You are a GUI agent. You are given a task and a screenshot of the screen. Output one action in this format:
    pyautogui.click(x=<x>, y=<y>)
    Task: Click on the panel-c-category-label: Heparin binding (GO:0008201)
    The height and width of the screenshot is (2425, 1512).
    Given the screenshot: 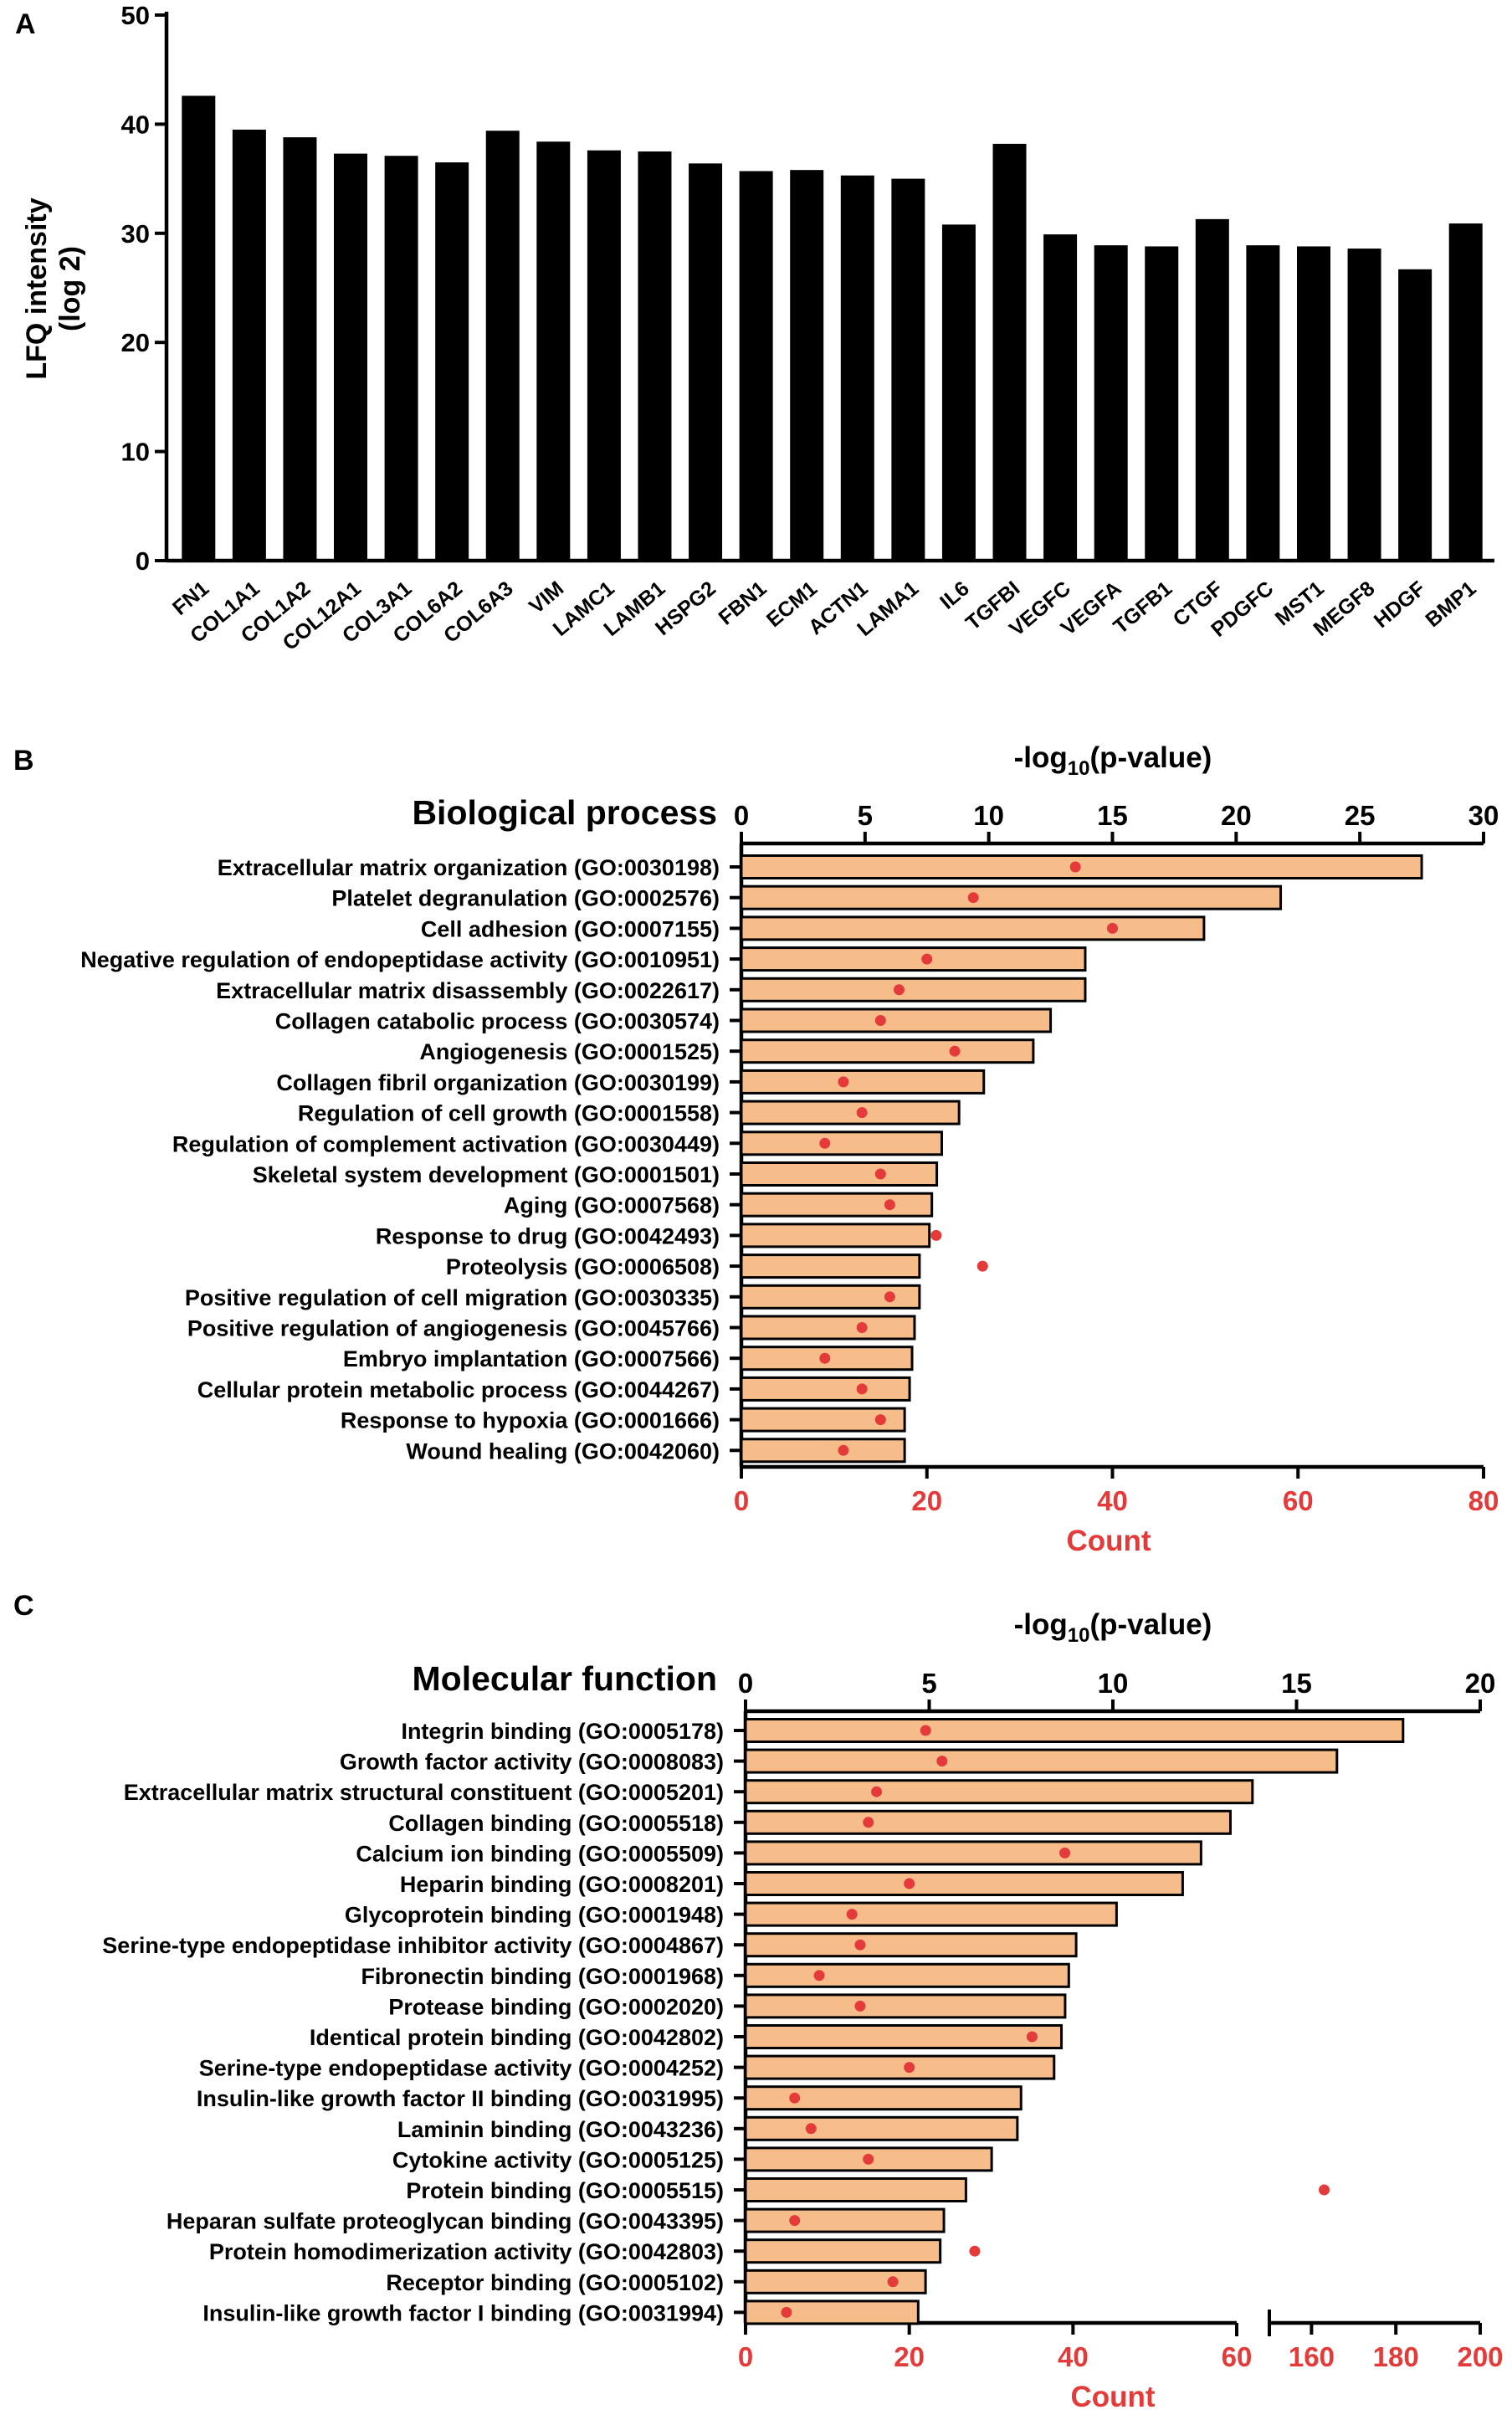 What is the action you would take?
    pyautogui.click(x=562, y=1884)
    